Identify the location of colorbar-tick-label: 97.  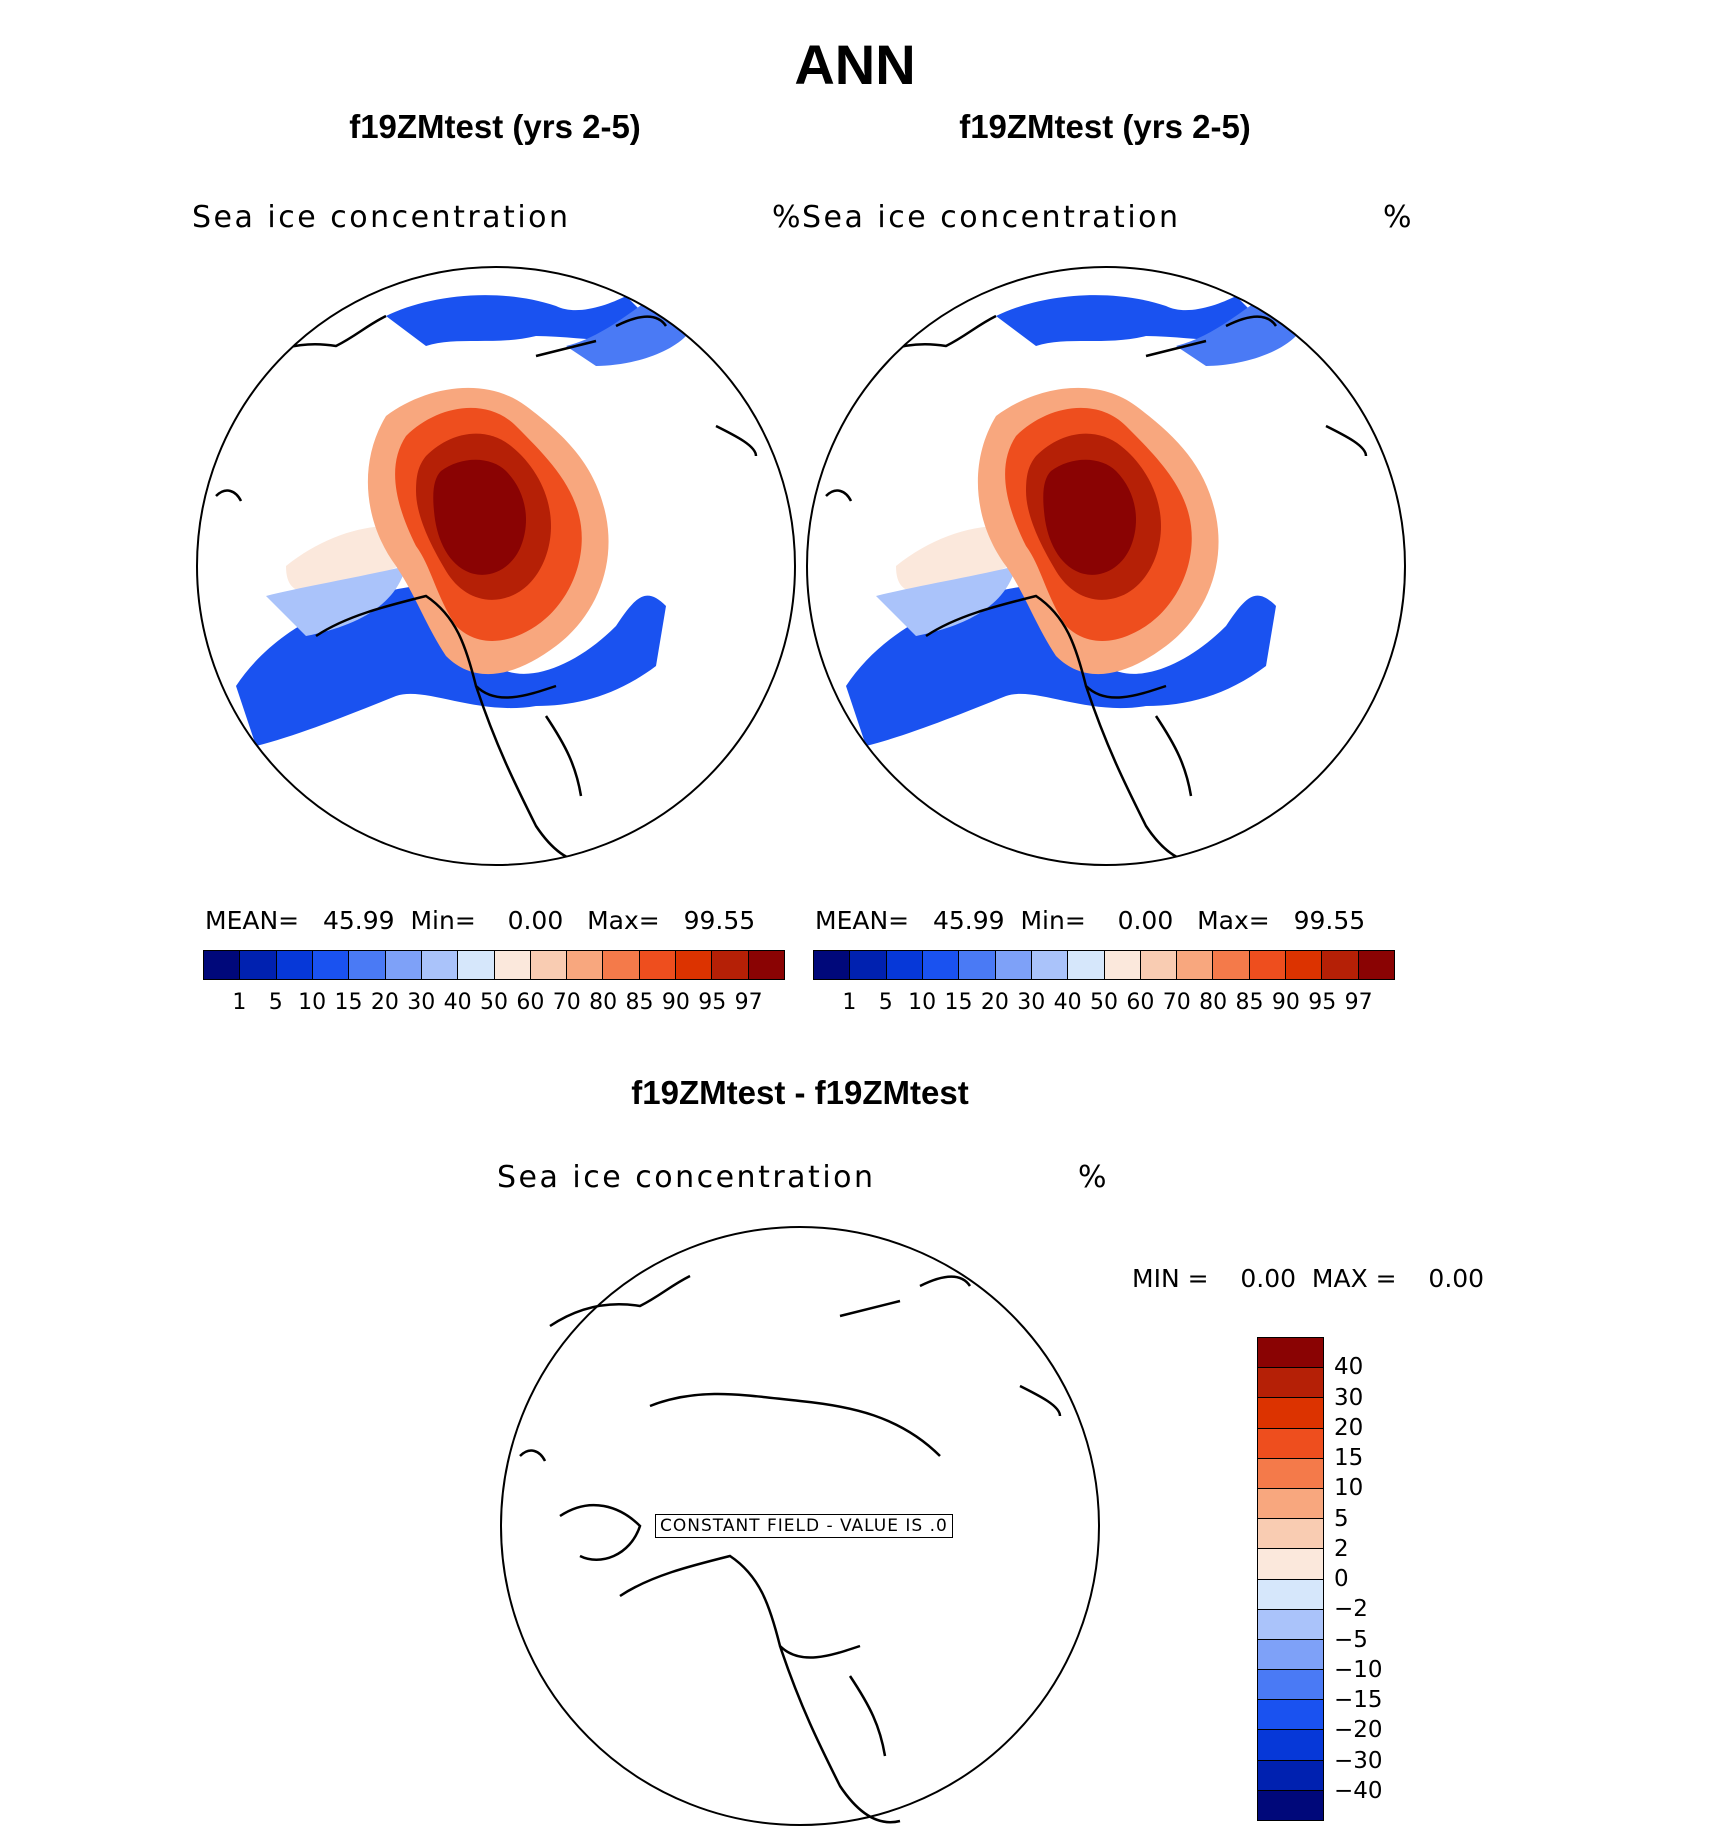
(748, 1002).